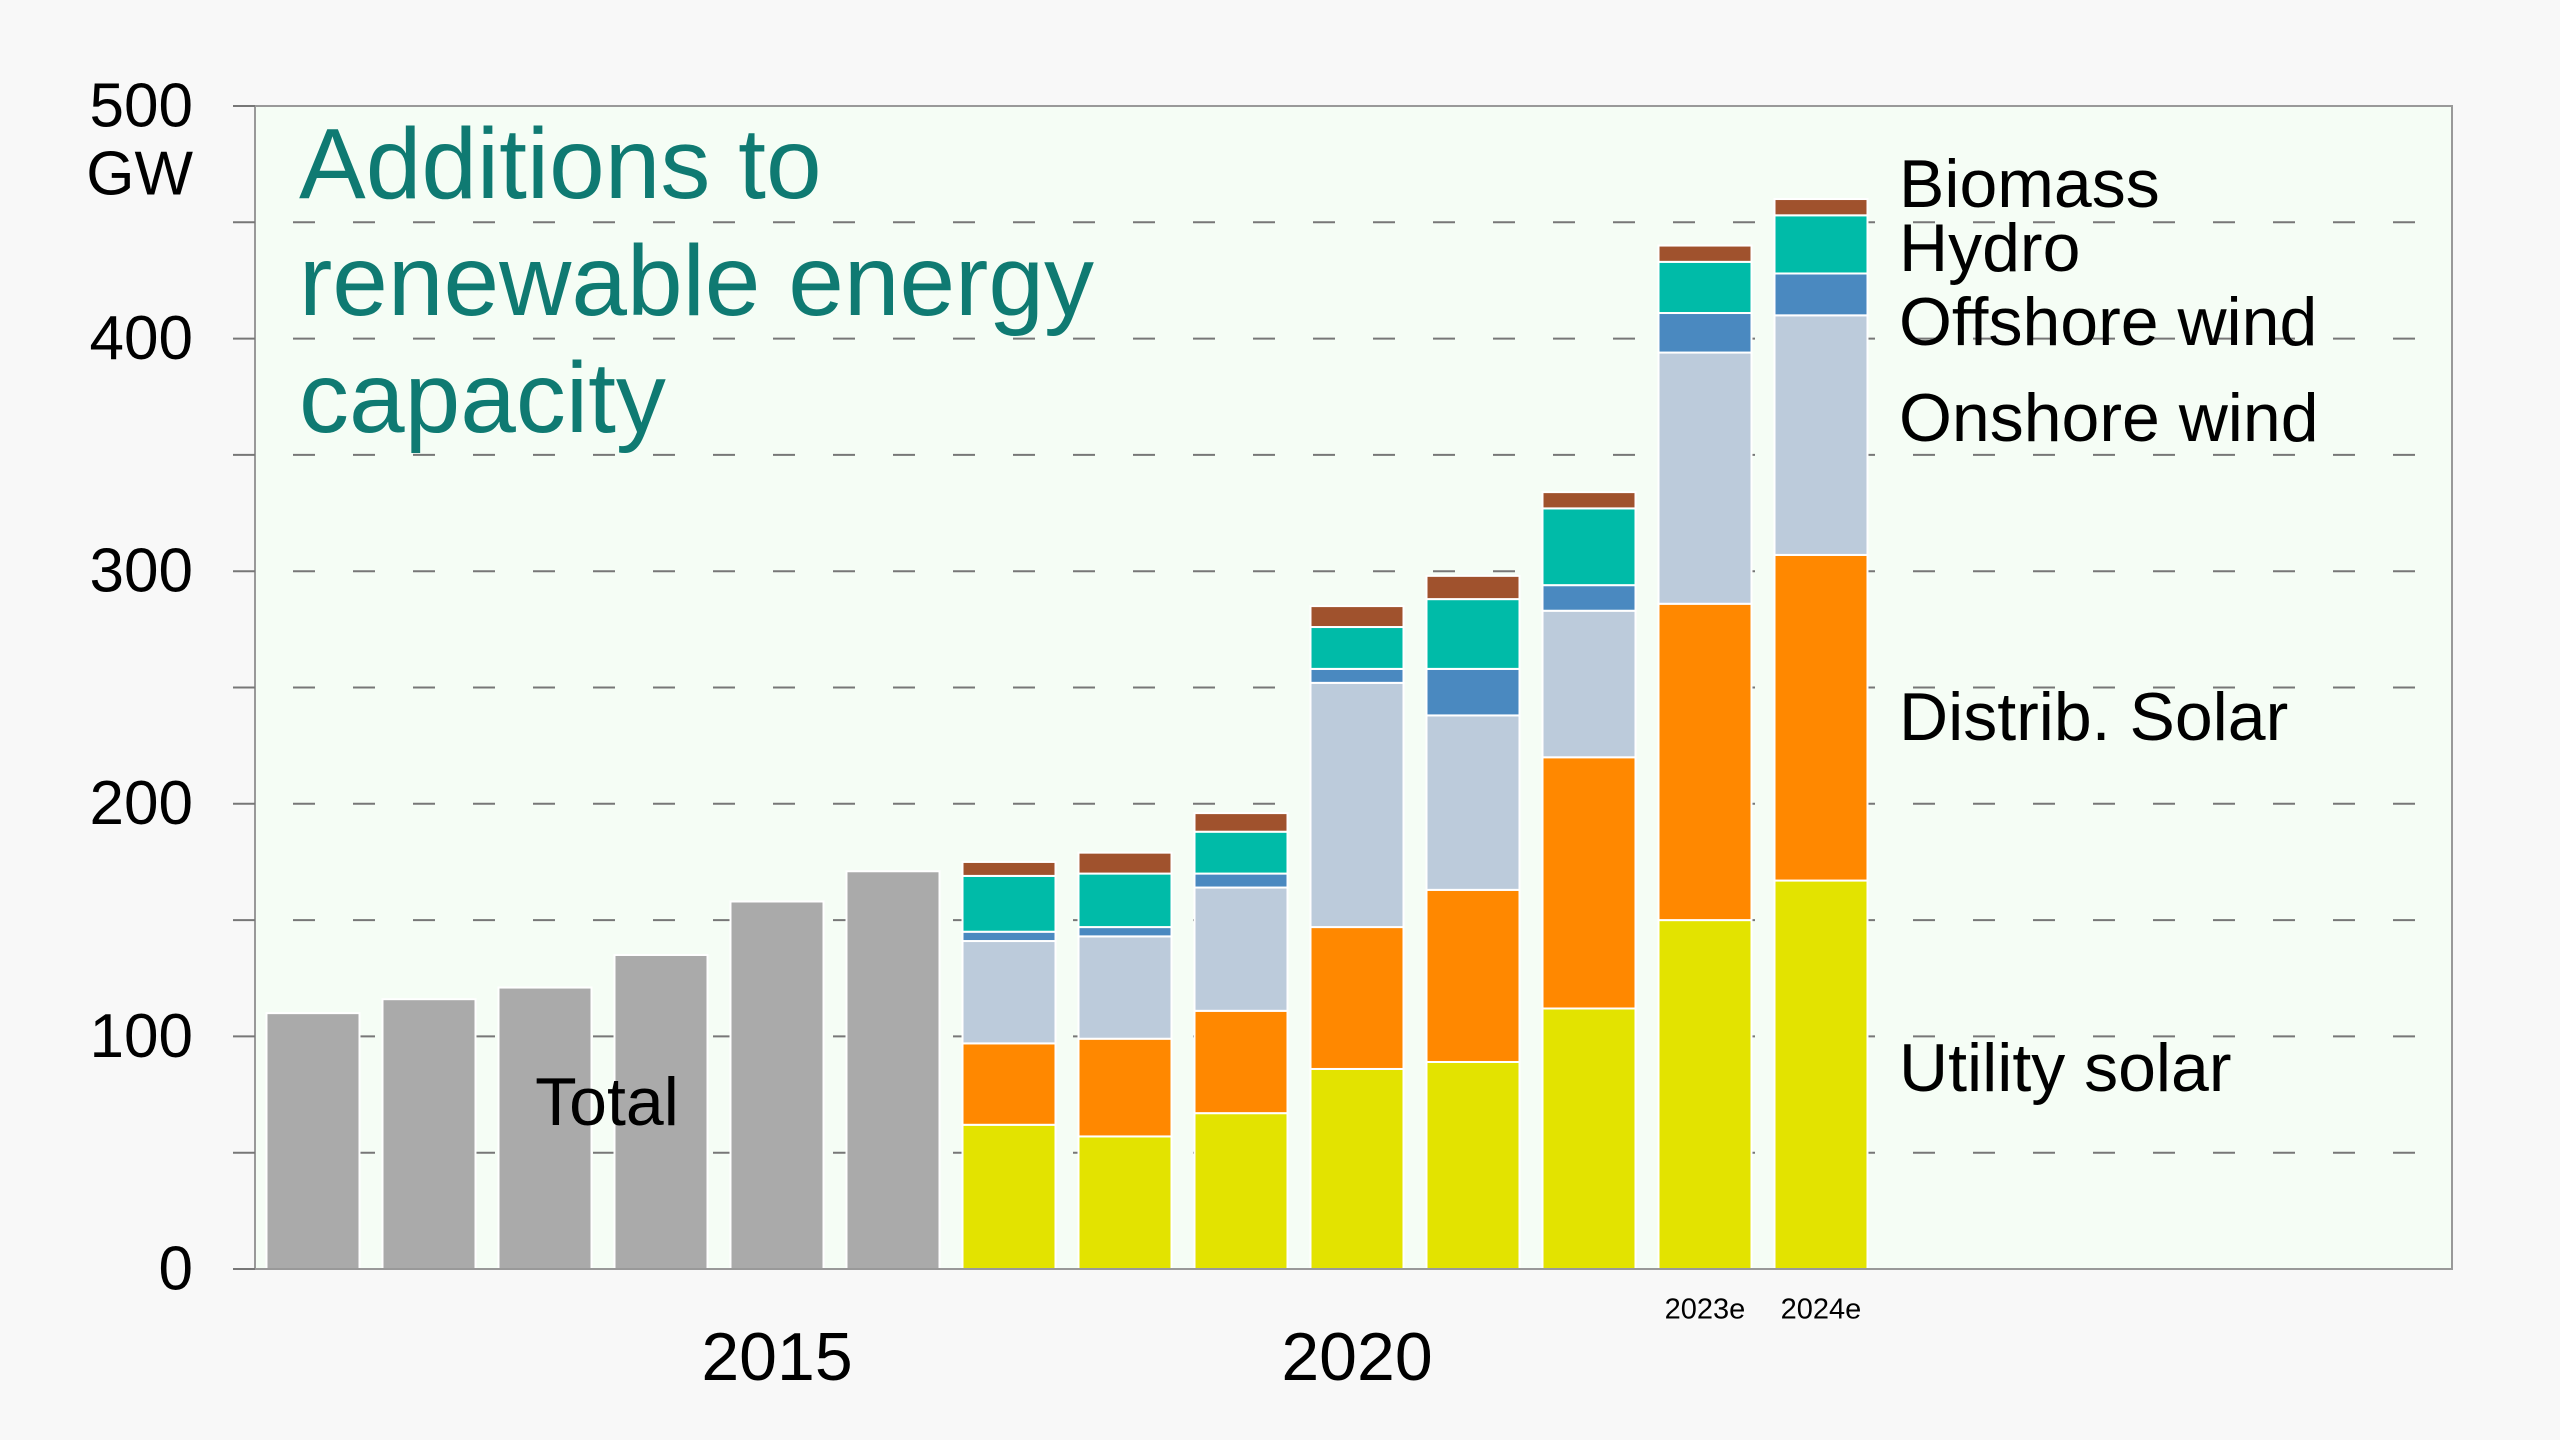 Image resolution: width=2560 pixels, height=1440 pixels. Describe the element at coordinates (696, 281) in the screenshot. I see `chart-title: Additions to renewable energy capacity` at that location.